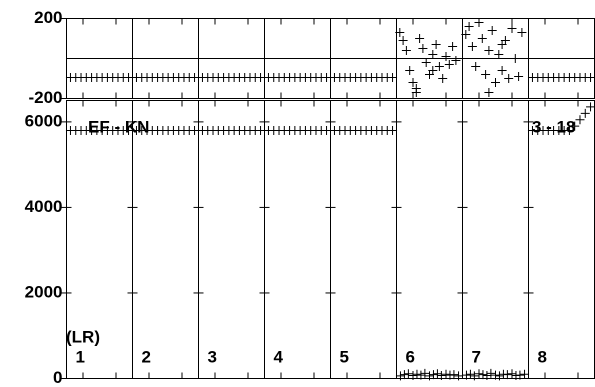 This screenshot has width=595, height=387. I want to click on y-tick-label: 4000, so click(44, 206).